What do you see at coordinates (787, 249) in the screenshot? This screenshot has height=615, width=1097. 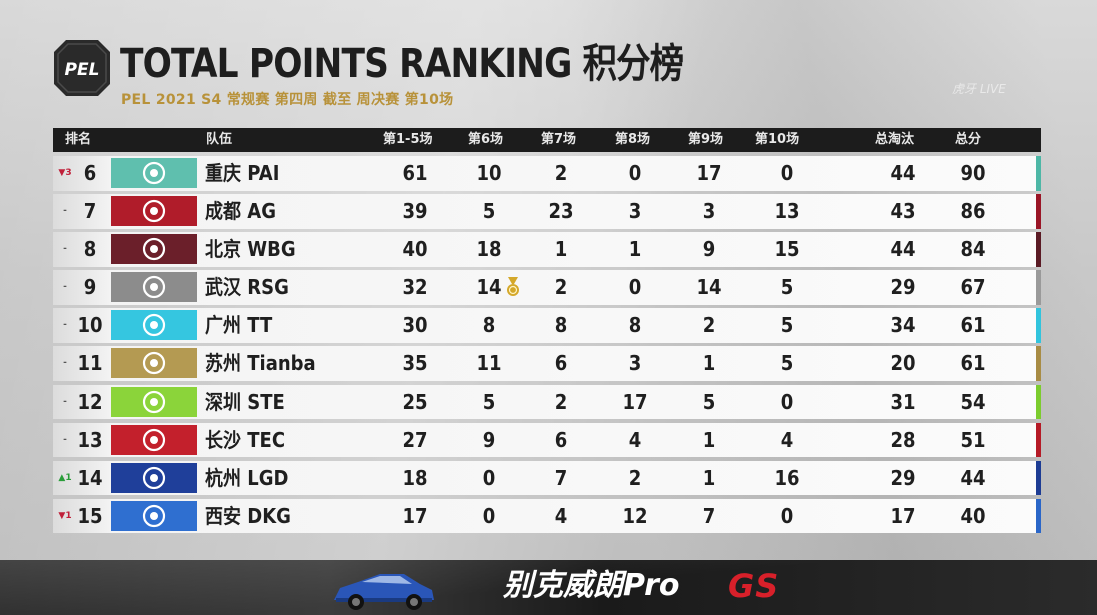 I see `game-10-value: 15` at bounding box center [787, 249].